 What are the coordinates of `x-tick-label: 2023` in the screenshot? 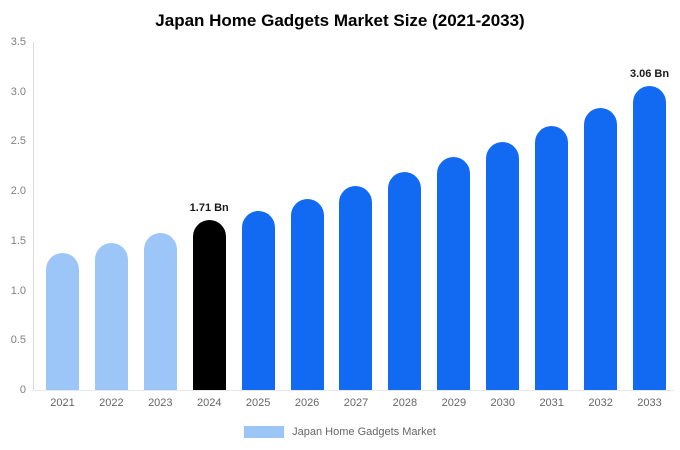 It's located at (160, 403).